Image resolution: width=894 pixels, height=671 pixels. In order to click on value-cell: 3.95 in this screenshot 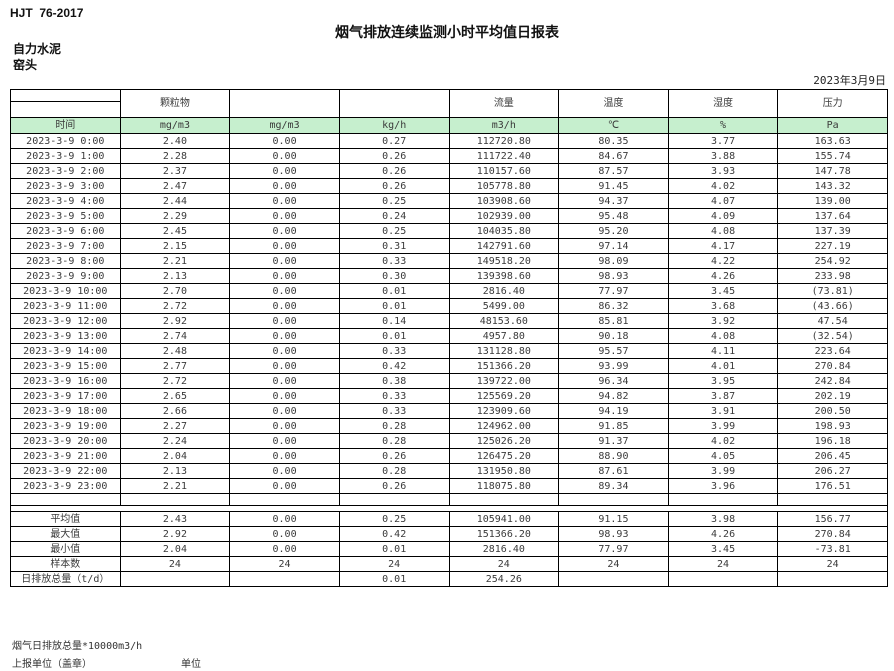, I will do `click(723, 381)`.